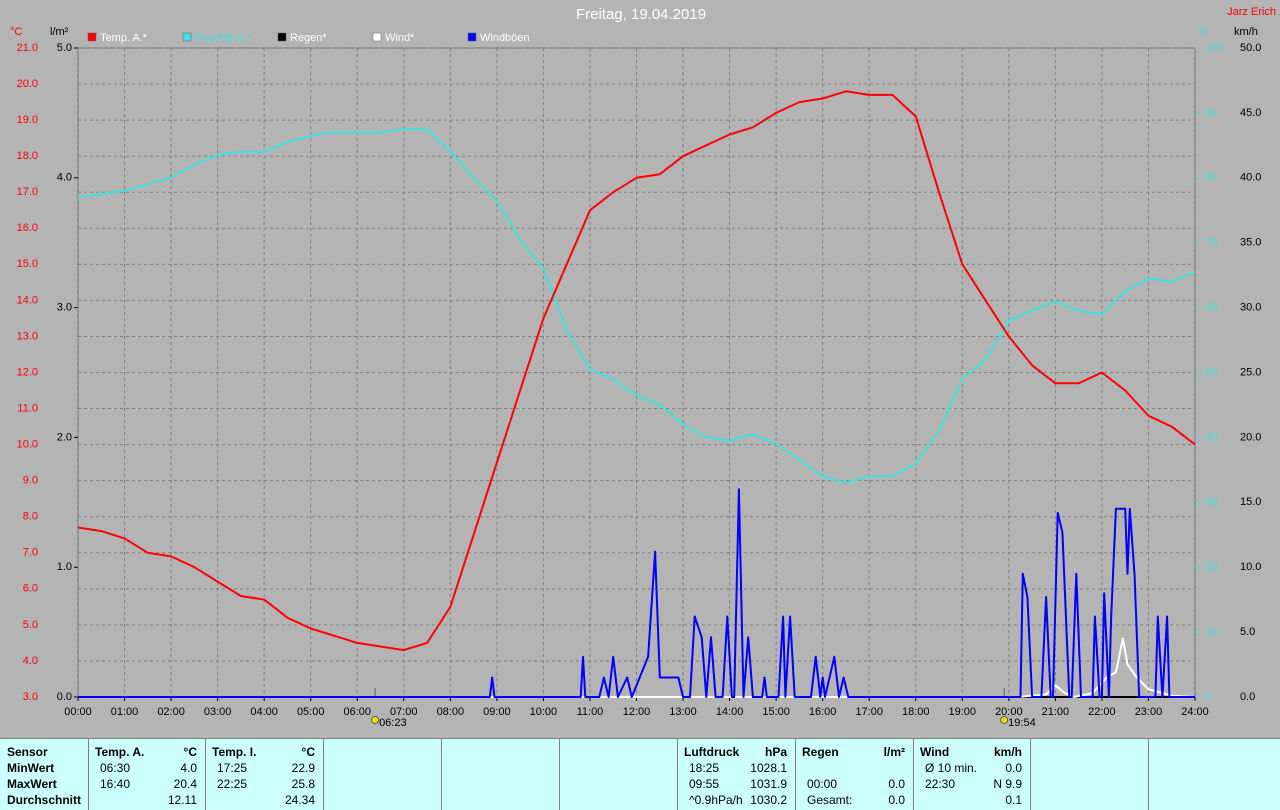 The image size is (1280, 810). Describe the element at coordinates (171, 712) in the screenshot. I see `x-tick-label: 02:00` at that location.